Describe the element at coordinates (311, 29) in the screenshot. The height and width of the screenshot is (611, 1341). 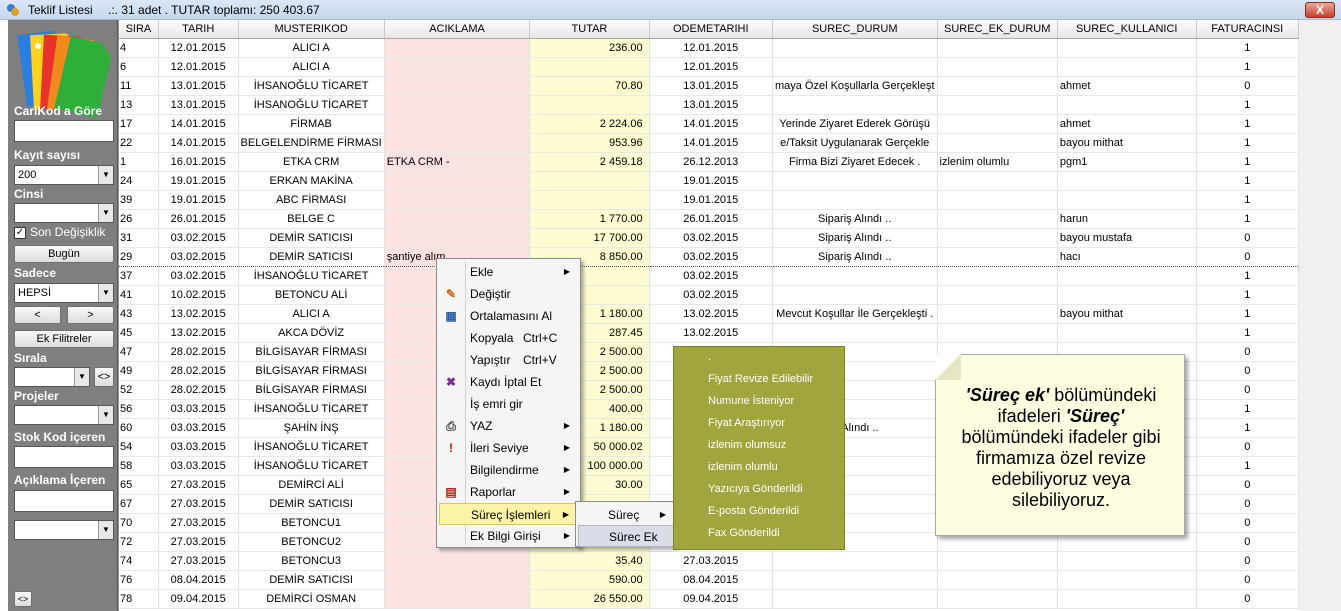
I see `column-header: MUSTERIKOD` at that location.